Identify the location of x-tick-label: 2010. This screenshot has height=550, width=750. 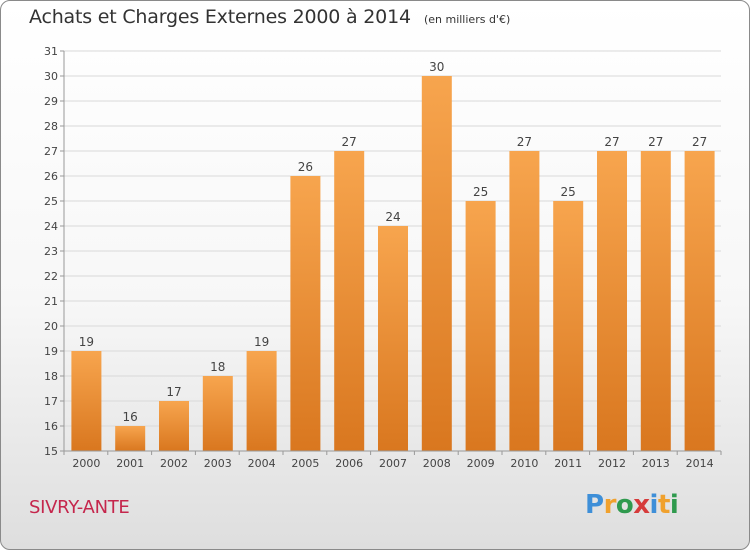
(524, 463).